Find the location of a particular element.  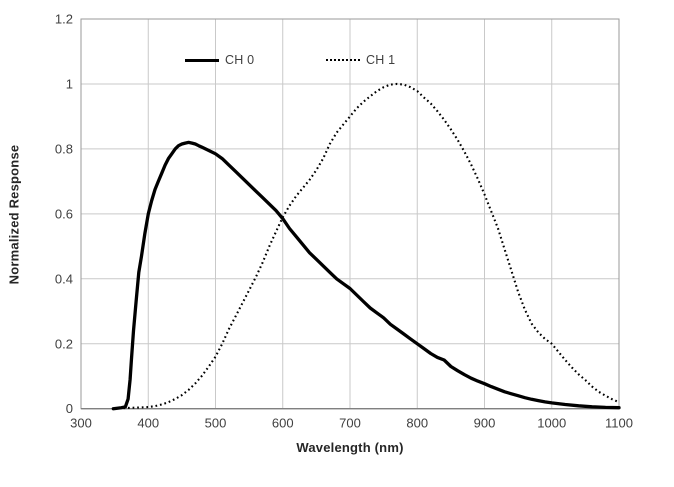

y-tick-label: 0 is located at coordinates (69, 408).